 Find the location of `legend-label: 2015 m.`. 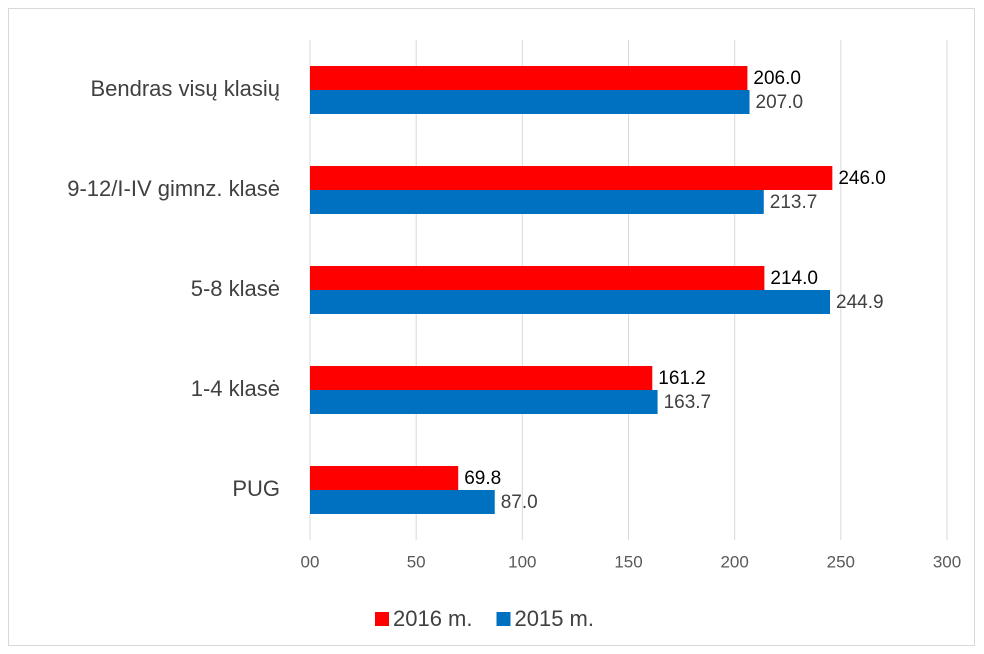

legend-label: 2015 m. is located at coordinates (555, 618).